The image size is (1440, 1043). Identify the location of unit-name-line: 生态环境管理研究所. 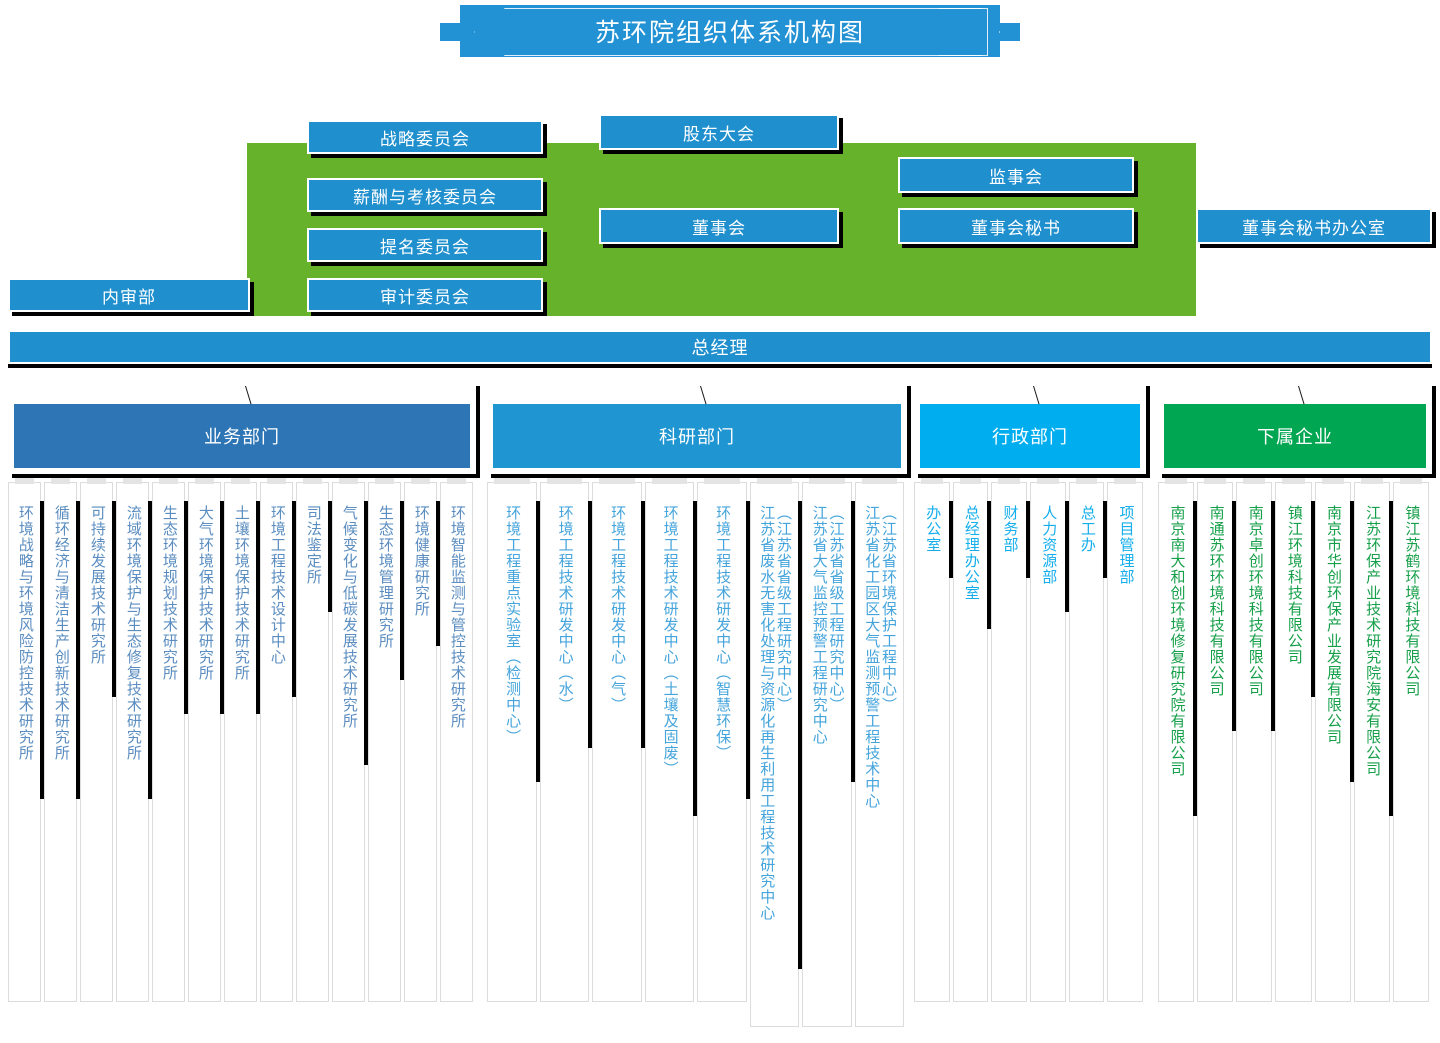
(385, 577).